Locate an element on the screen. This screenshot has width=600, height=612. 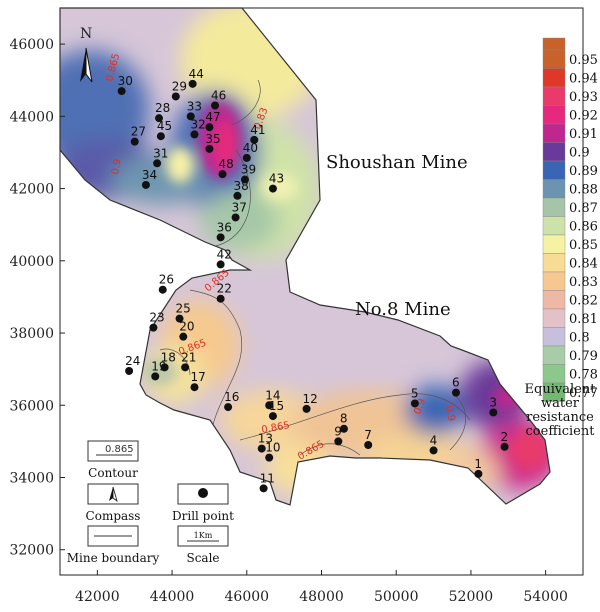
drill-point-label: 2 is located at coordinates (505, 437).